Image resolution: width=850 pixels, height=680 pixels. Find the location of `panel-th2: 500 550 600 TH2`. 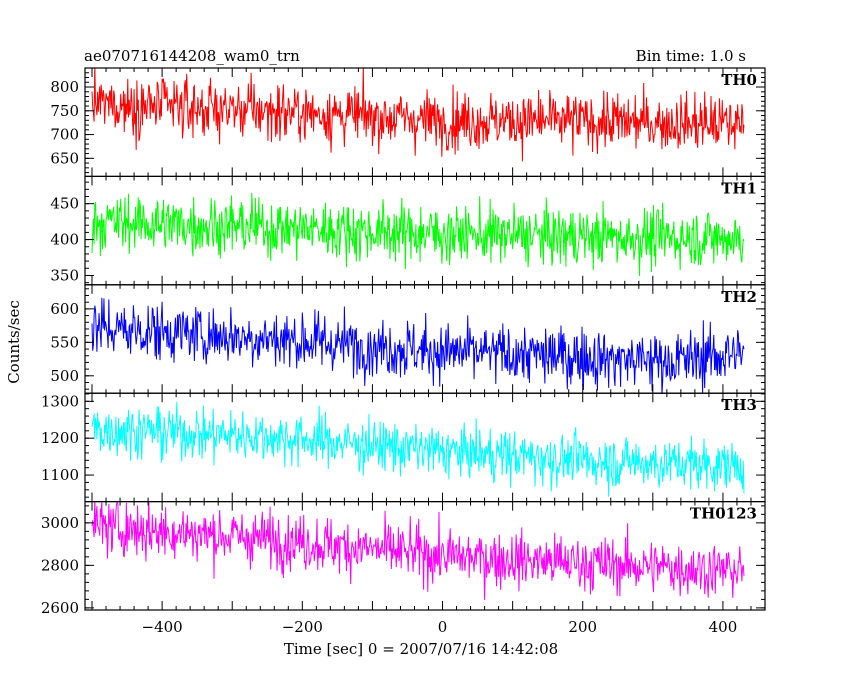

panel-th2: 500 550 600 TH2 is located at coordinates (408, 339).